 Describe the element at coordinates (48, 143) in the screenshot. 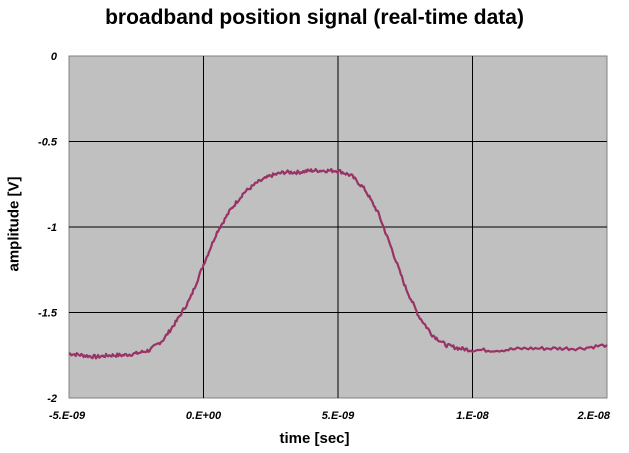

I see `y-tick-label: -0.5` at that location.